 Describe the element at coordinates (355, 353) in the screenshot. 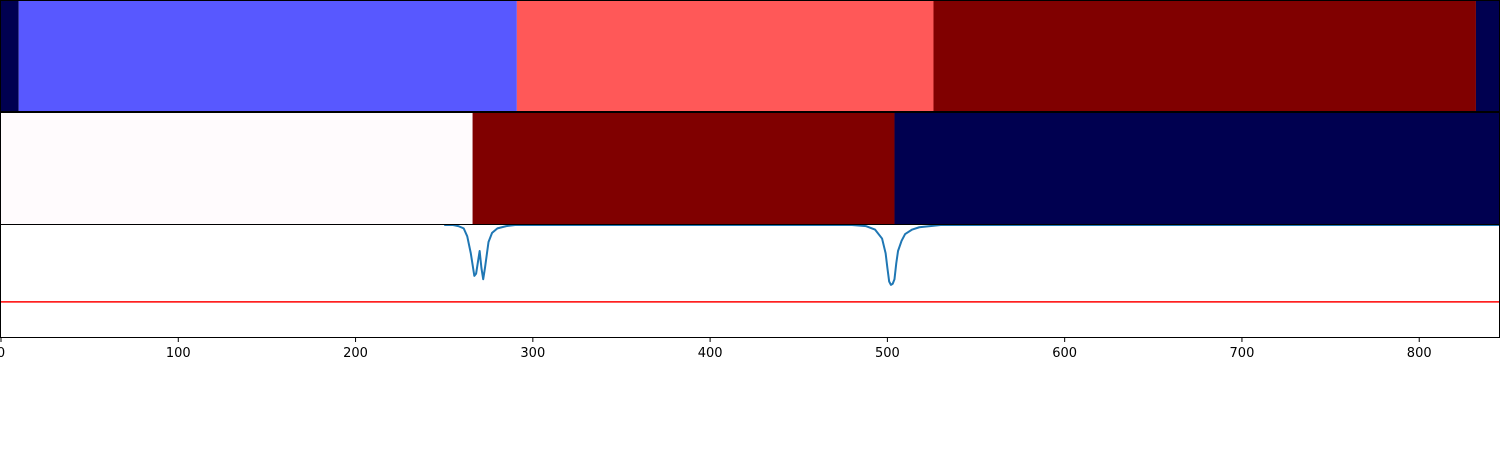

I see `x-tick-label-200: 200` at that location.